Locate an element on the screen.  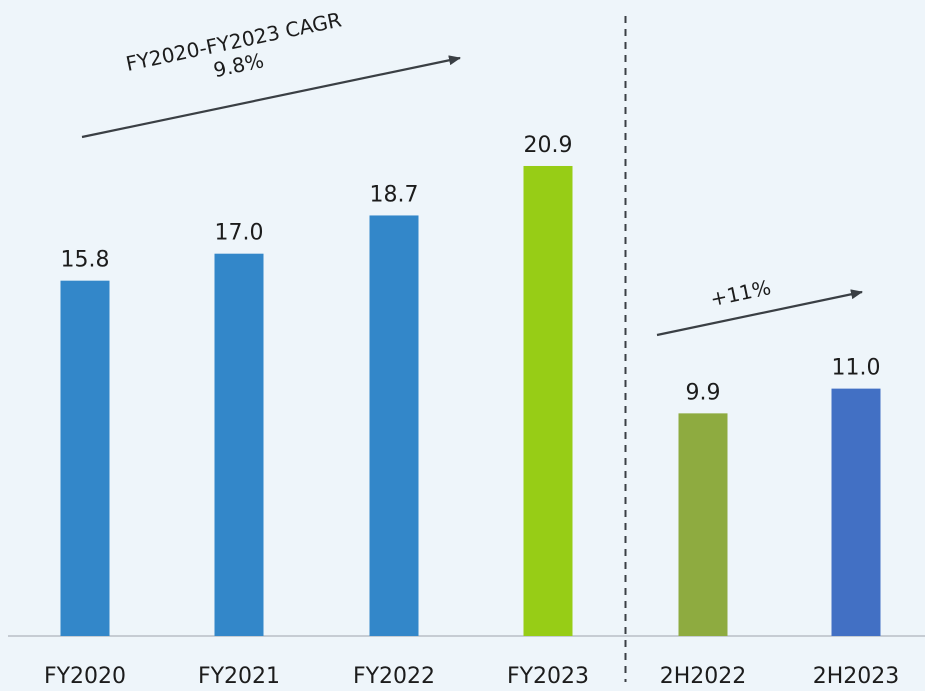
tick-label-fy2023: FY2023 is located at coordinates (548, 676).